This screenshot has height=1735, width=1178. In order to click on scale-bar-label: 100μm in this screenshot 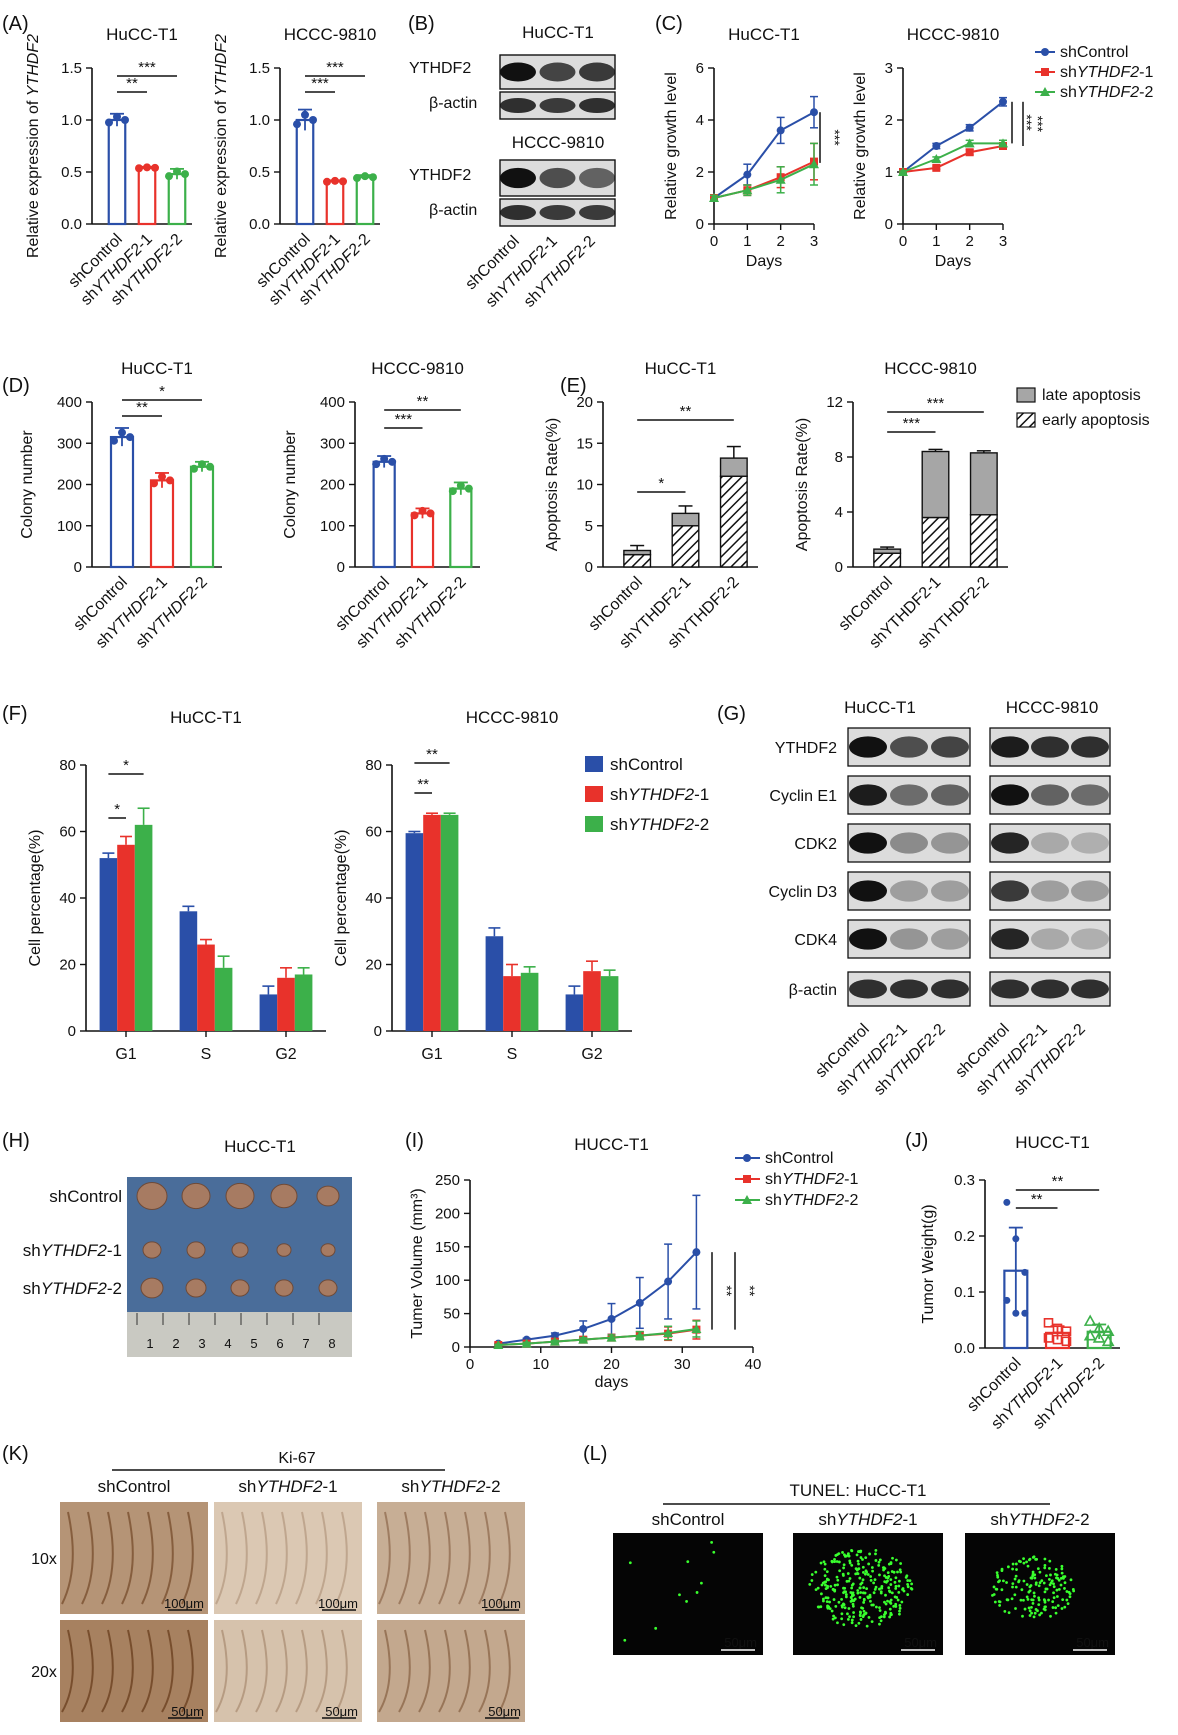, I will do `click(338, 1603)`.